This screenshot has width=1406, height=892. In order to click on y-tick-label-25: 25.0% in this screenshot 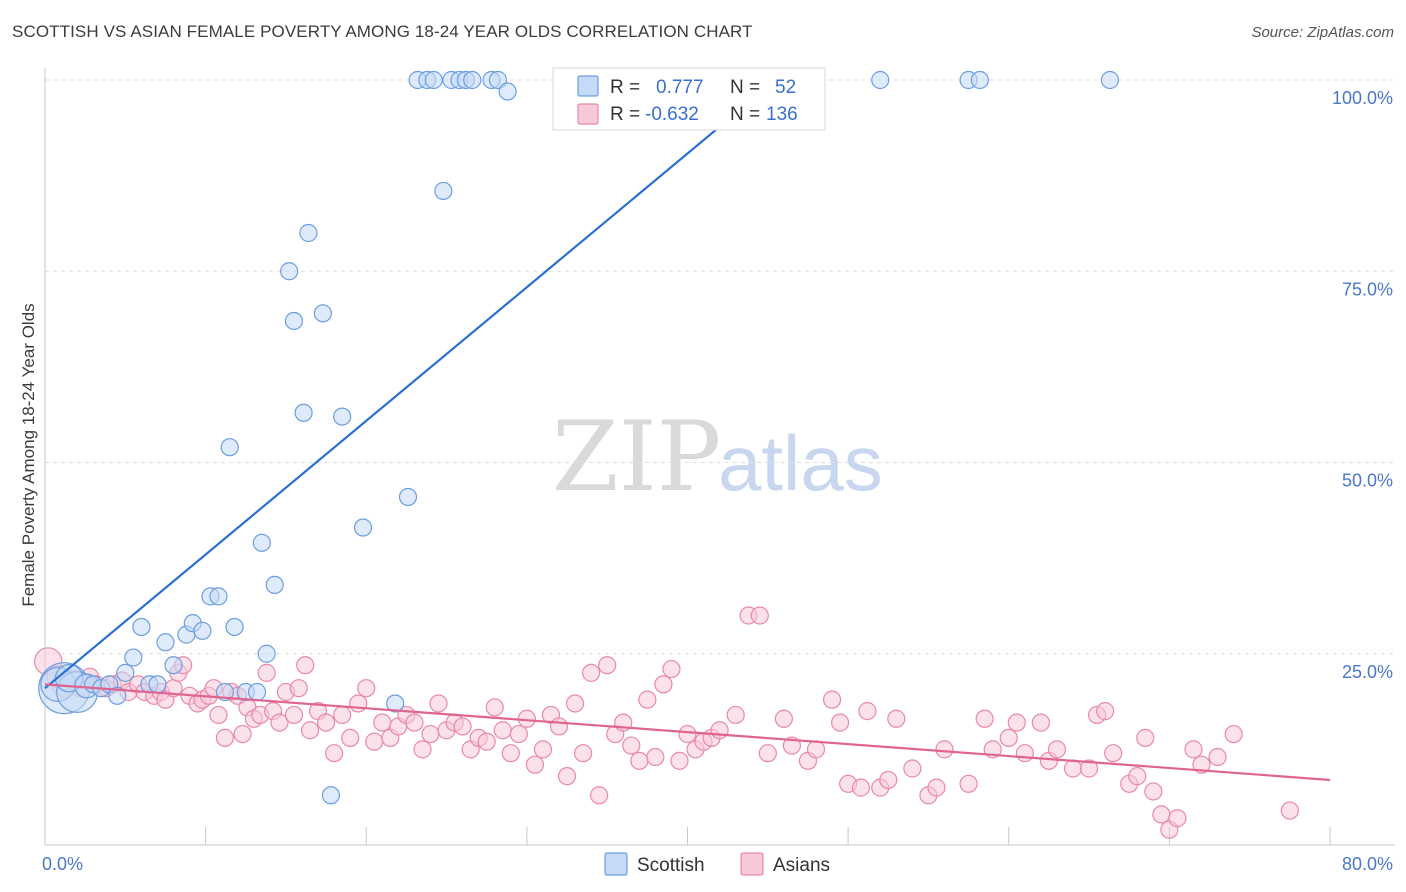, I will do `click(1367, 672)`.